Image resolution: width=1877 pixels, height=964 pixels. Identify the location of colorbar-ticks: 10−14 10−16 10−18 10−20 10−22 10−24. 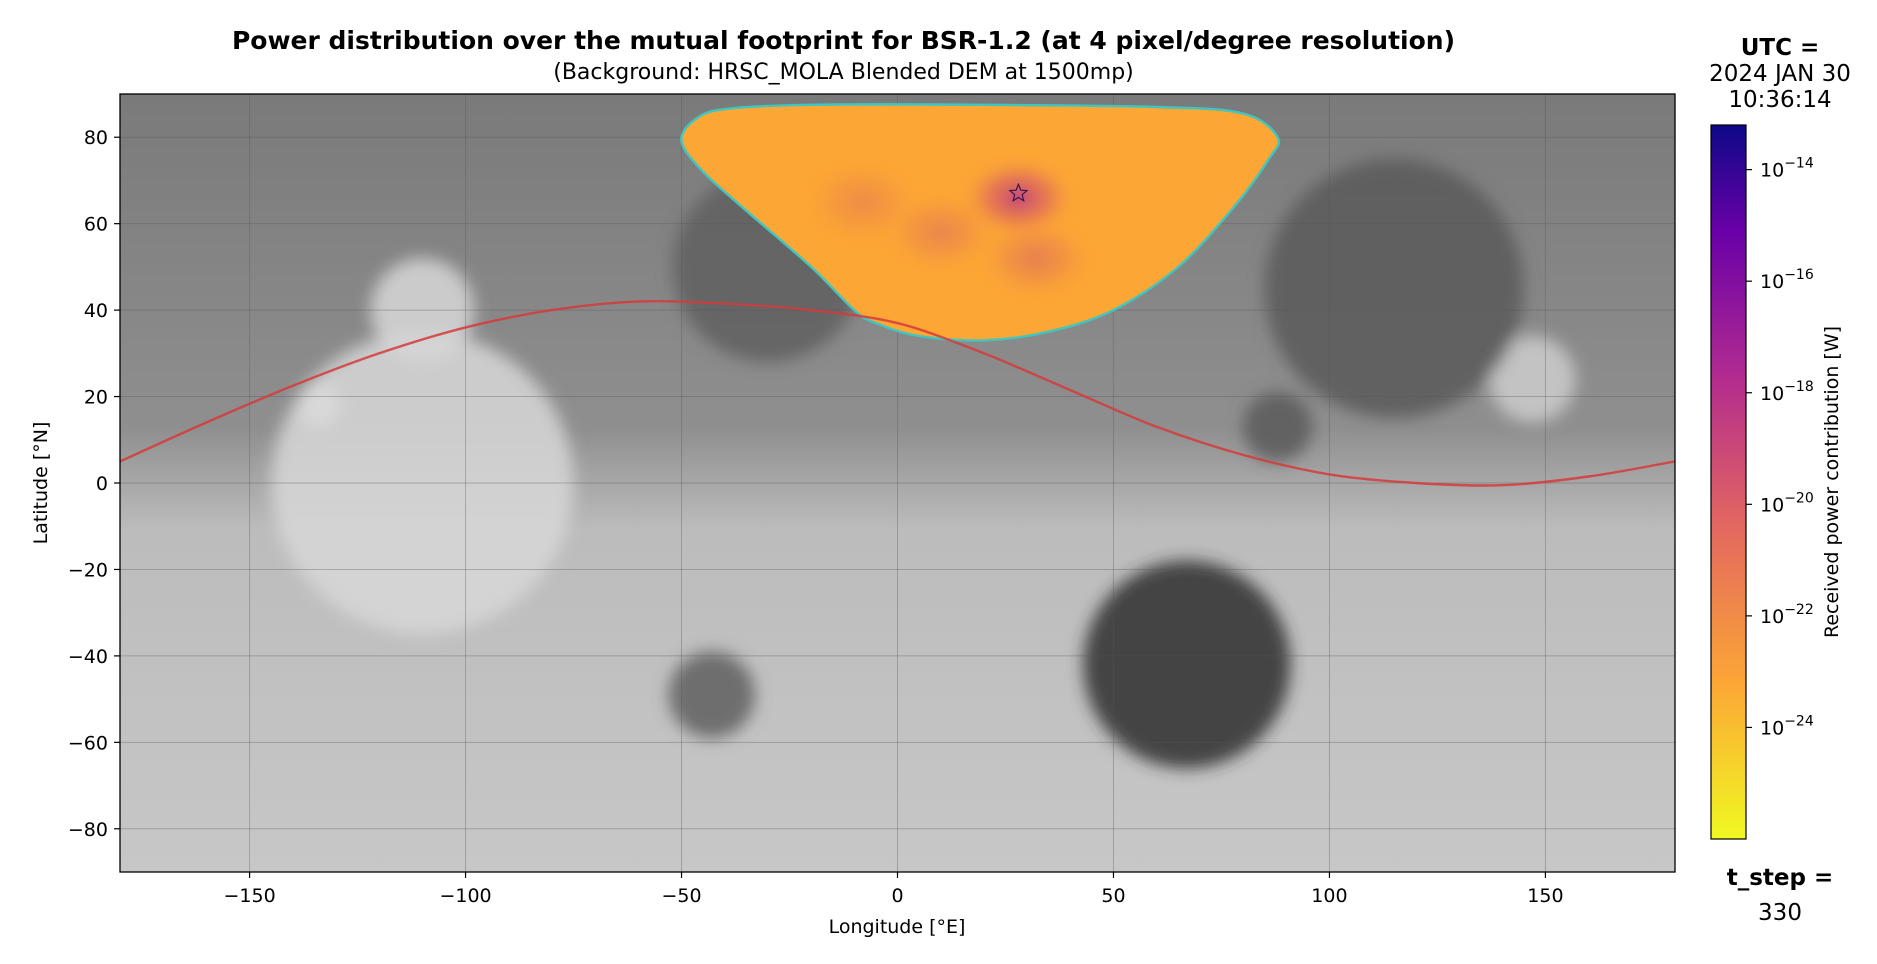
(1780, 447).